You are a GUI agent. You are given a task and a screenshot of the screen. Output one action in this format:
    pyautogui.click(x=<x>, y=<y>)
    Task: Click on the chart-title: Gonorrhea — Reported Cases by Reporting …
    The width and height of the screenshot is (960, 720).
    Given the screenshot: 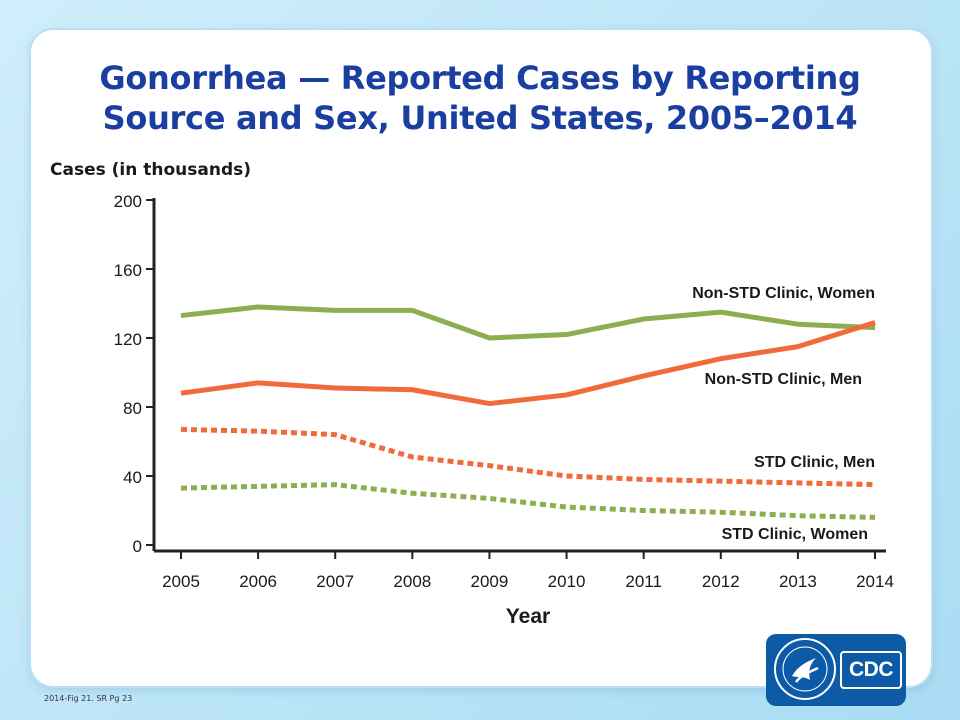 What is the action you would take?
    pyautogui.click(x=480, y=98)
    